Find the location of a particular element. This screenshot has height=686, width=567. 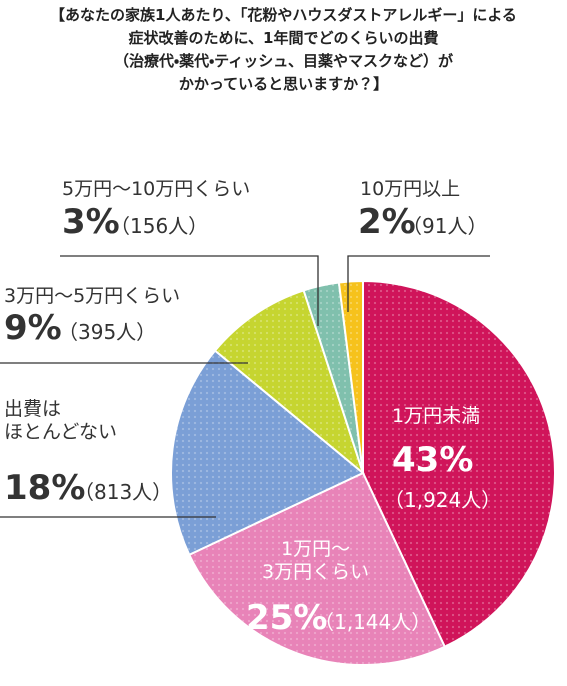

value-label: 43% is located at coordinates (433, 460).